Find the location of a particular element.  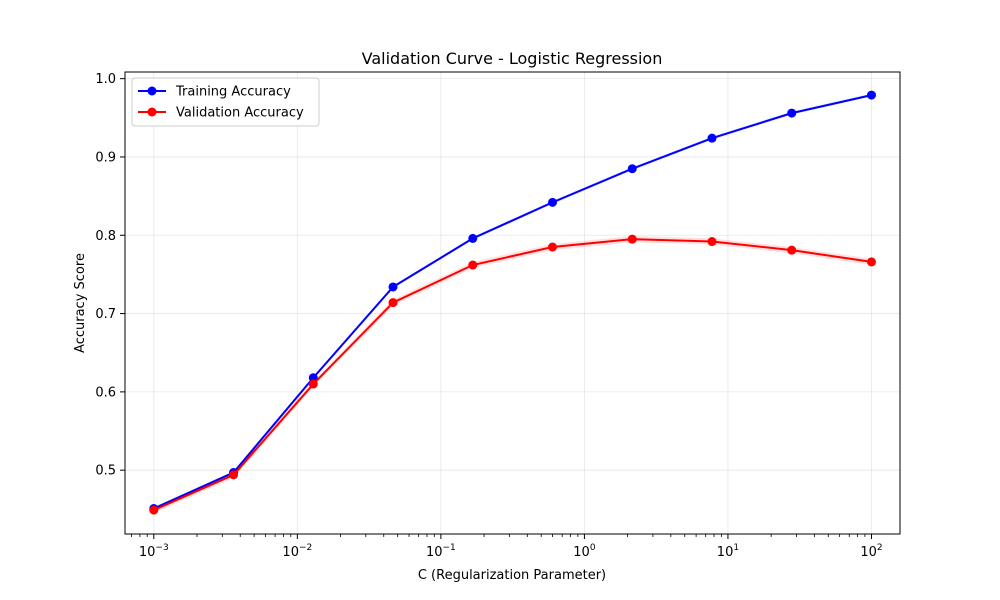

x-axis-label: C (Regularization Parameter) is located at coordinates (512, 575).